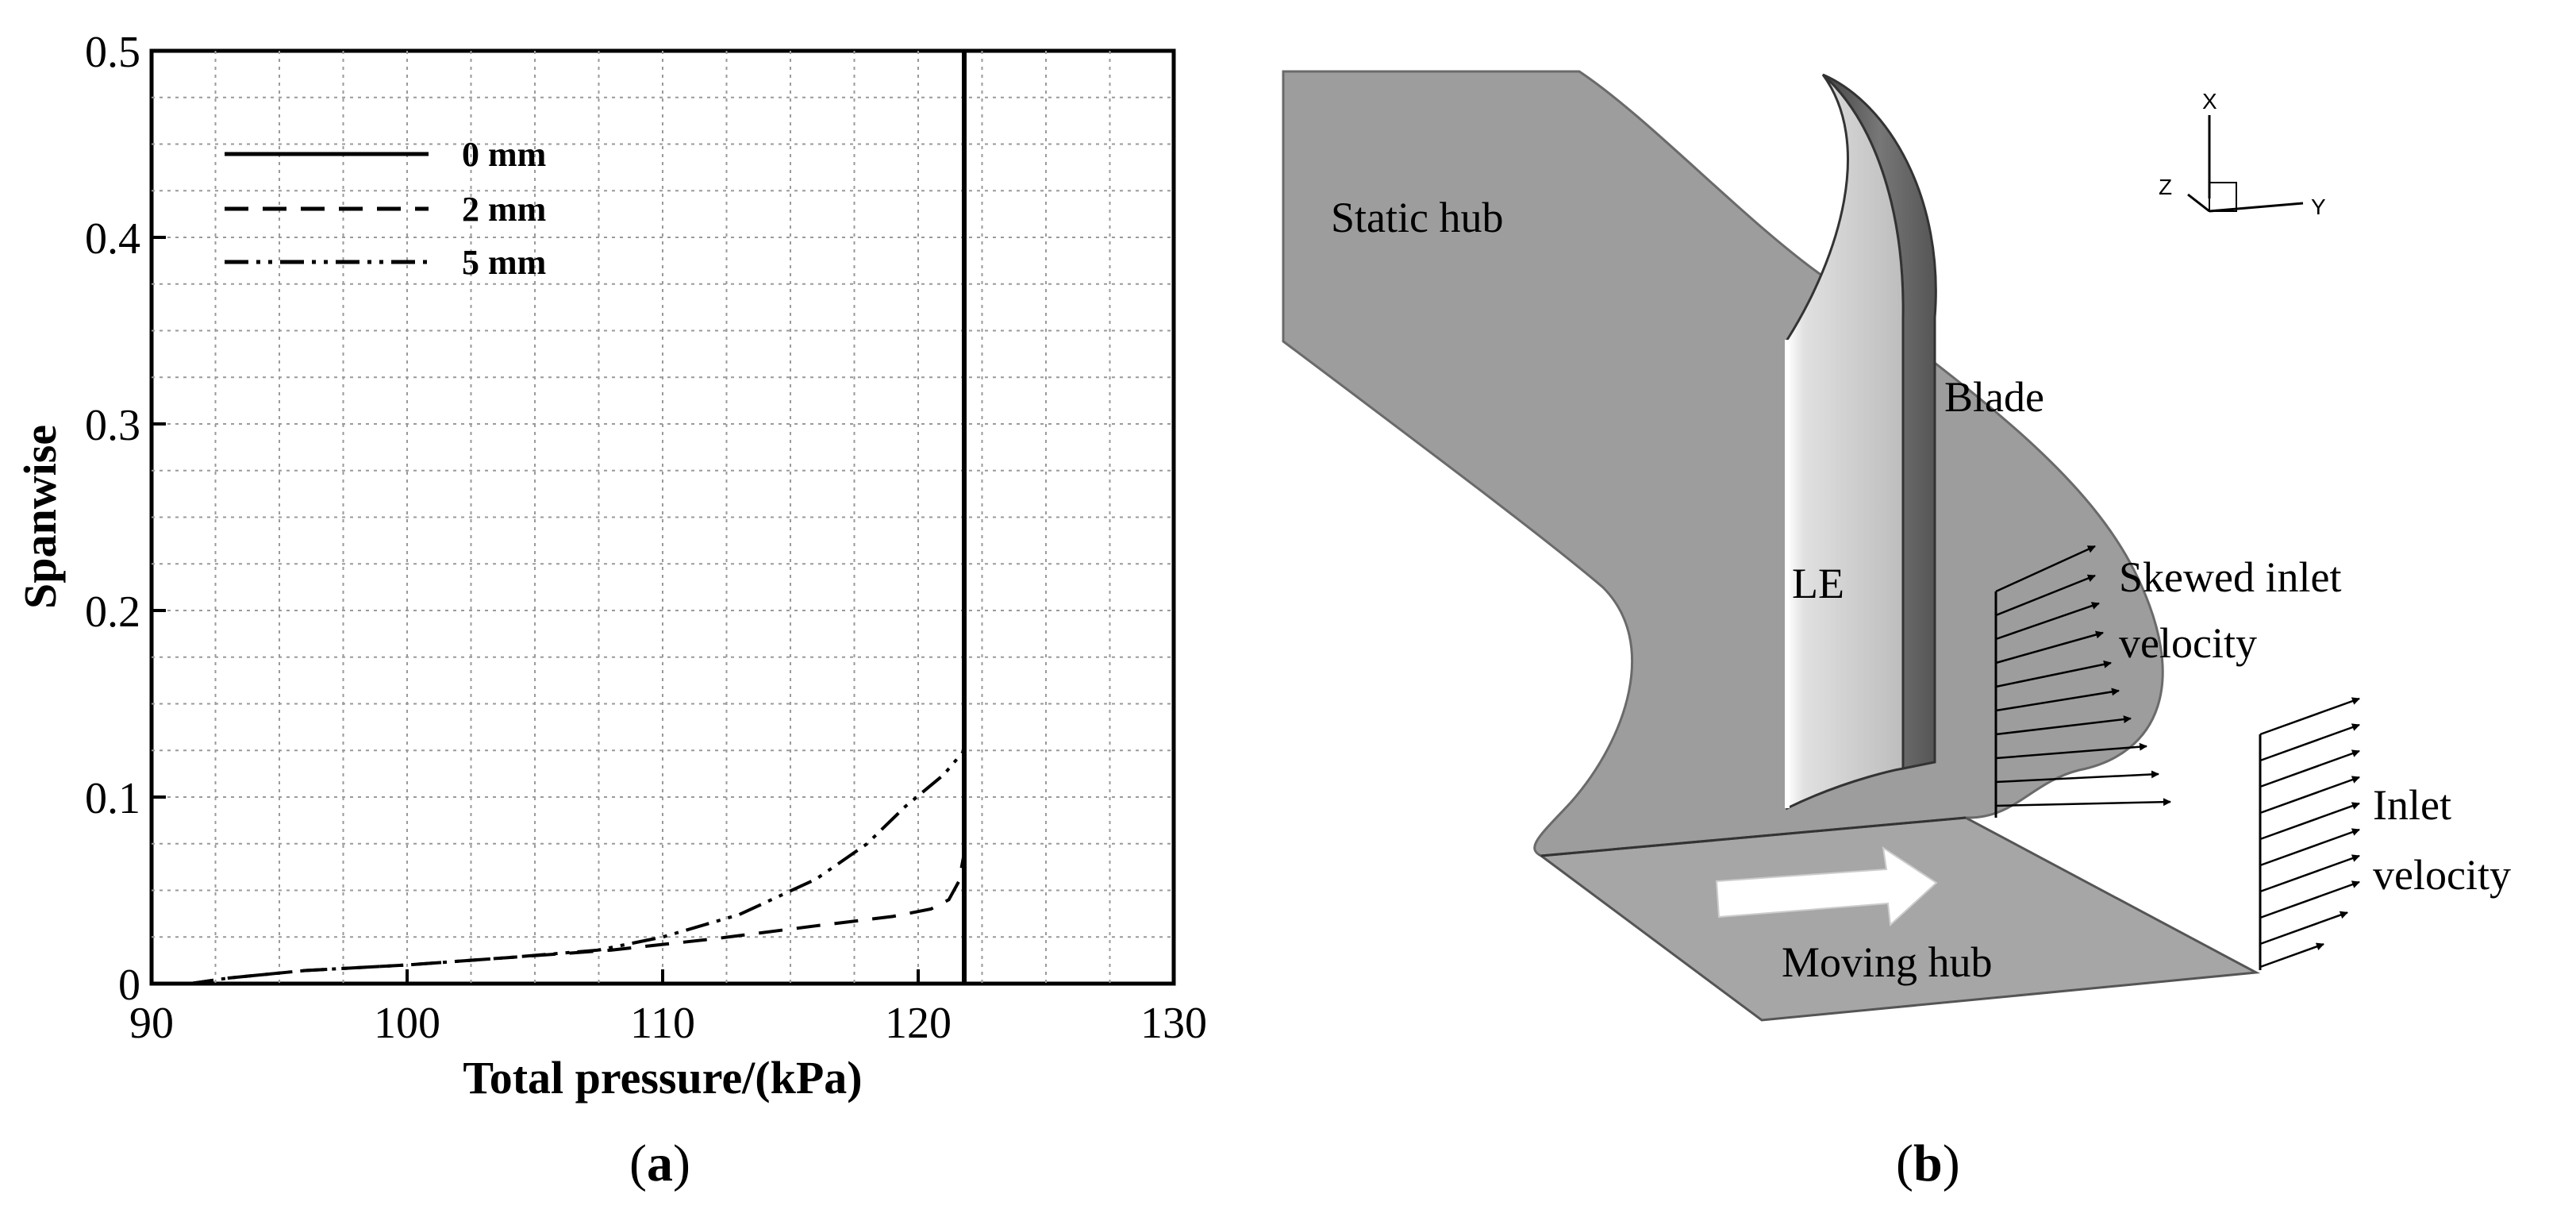 The width and height of the screenshot is (2576, 1221). Describe the element at coordinates (662, 1023) in the screenshot. I see `x-tick-label: 110` at that location.